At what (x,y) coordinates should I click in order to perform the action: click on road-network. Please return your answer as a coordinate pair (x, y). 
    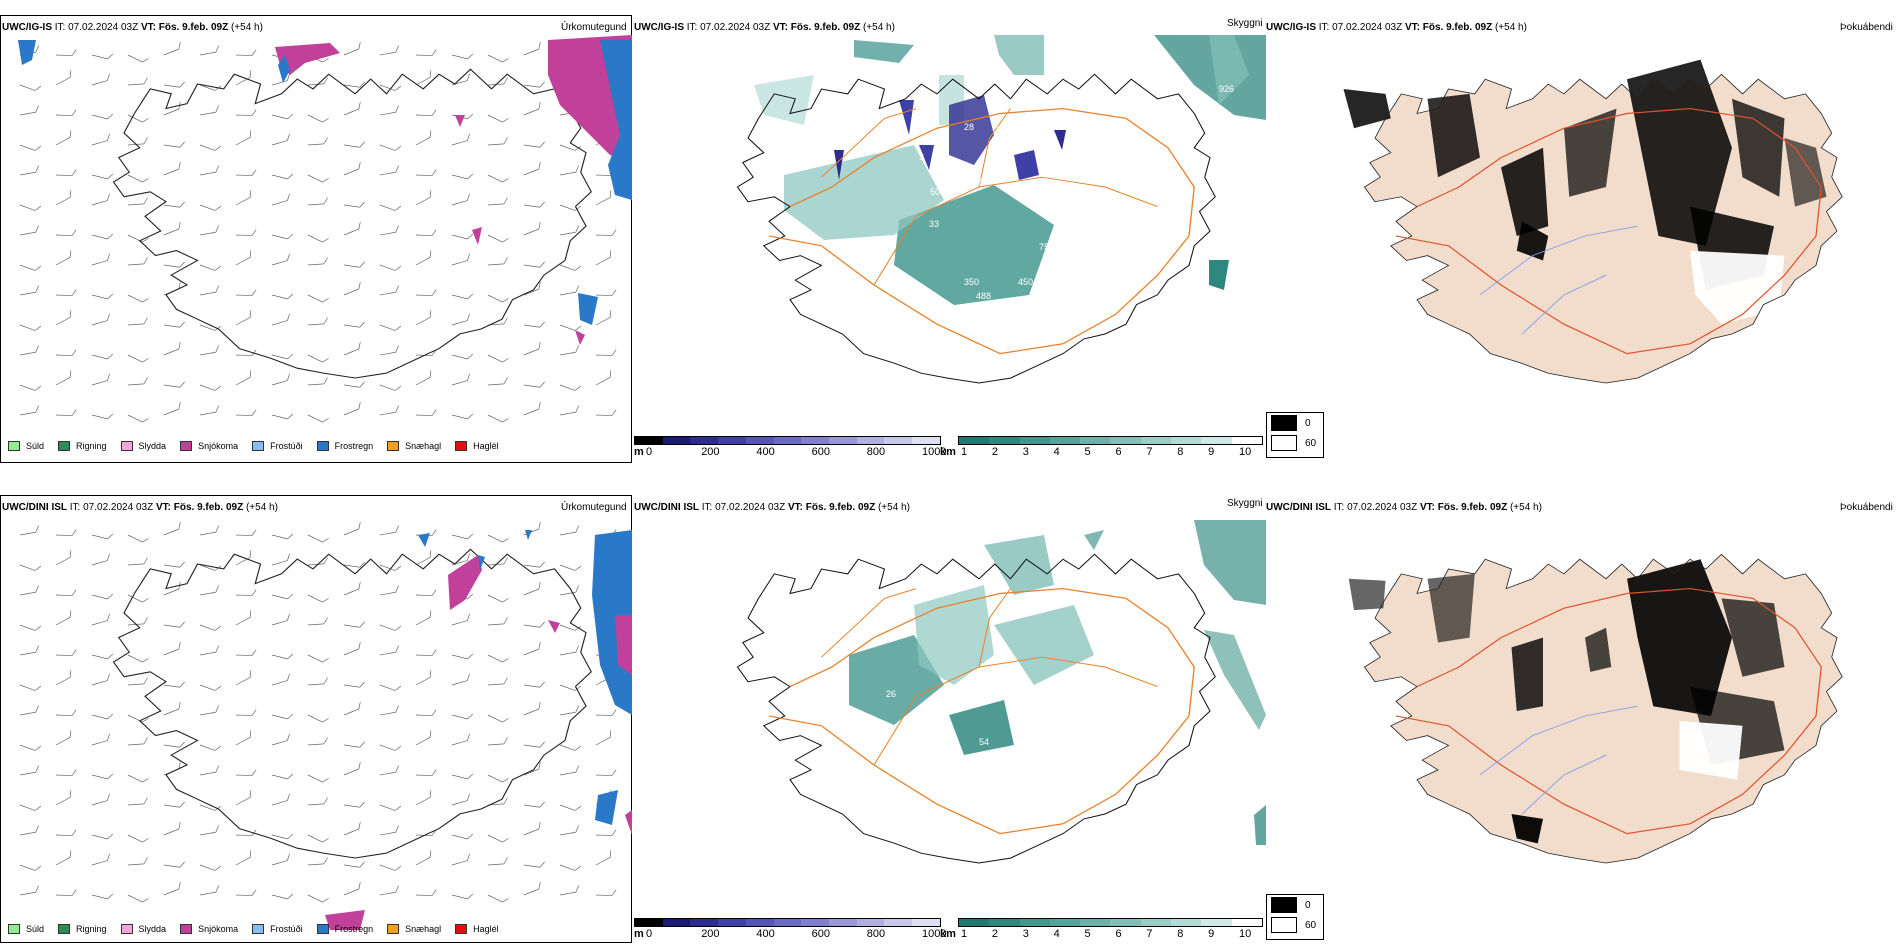
    Looking at the image, I should click on (981, 711).